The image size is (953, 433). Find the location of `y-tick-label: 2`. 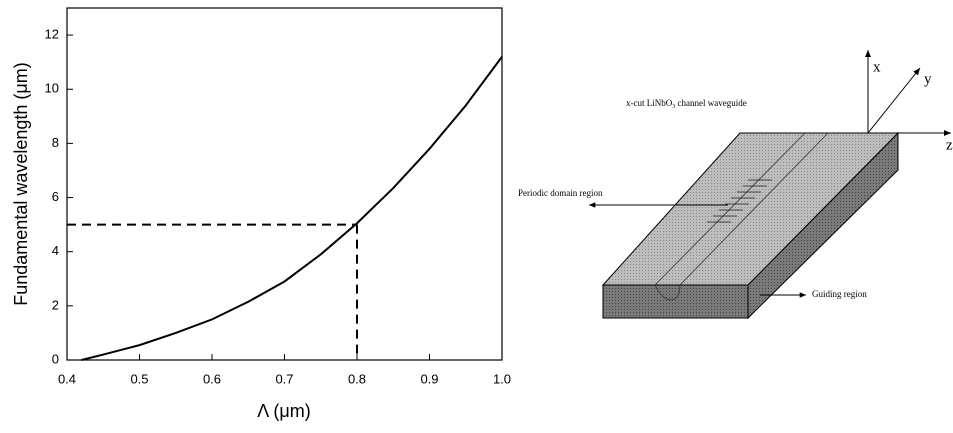

y-tick-label: 2 is located at coordinates (55, 304).